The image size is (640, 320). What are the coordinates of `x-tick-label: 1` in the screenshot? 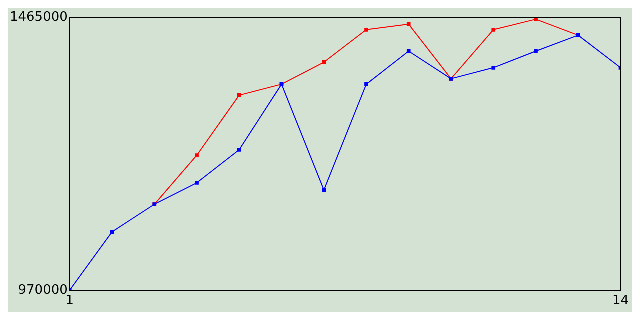 It's located at (70, 301).